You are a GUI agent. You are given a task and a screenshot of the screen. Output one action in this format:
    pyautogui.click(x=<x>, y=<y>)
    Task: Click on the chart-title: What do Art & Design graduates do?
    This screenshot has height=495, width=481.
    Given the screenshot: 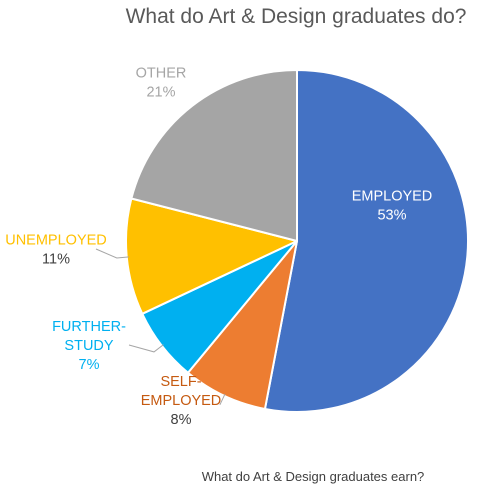 What is the action you would take?
    pyautogui.click(x=296, y=16)
    